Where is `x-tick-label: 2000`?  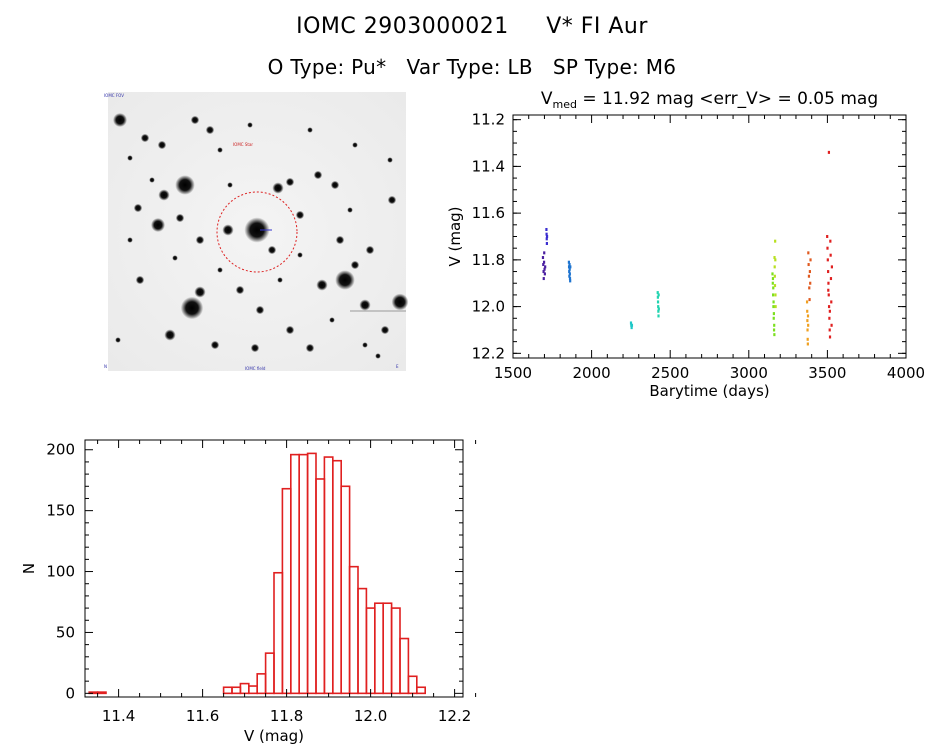
x-tick-label: 2000 is located at coordinates (592, 373).